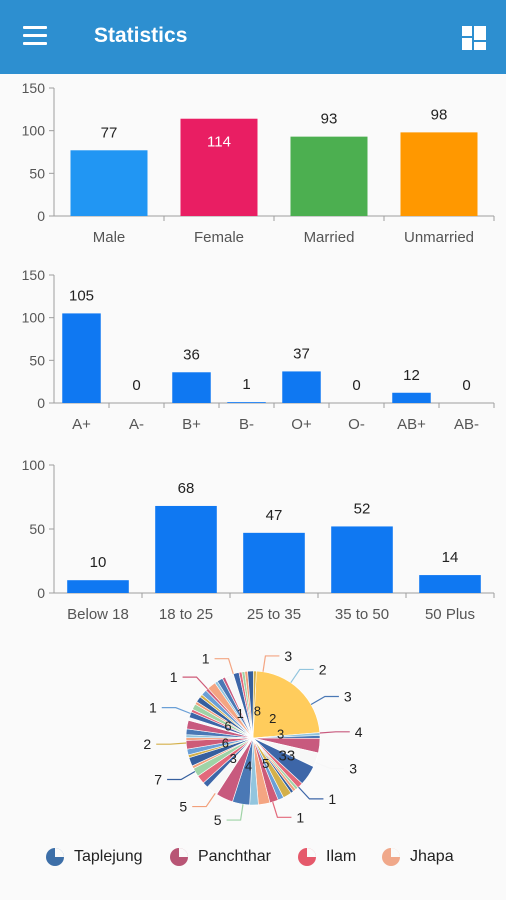 This screenshot has width=506, height=900. I want to click on inner-value-label: 33, so click(287, 755).